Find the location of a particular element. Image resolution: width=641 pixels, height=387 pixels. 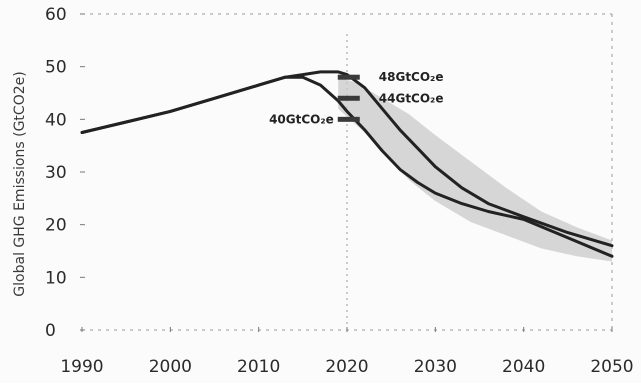

x-tick-label-2040: 2040 is located at coordinates (523, 367).